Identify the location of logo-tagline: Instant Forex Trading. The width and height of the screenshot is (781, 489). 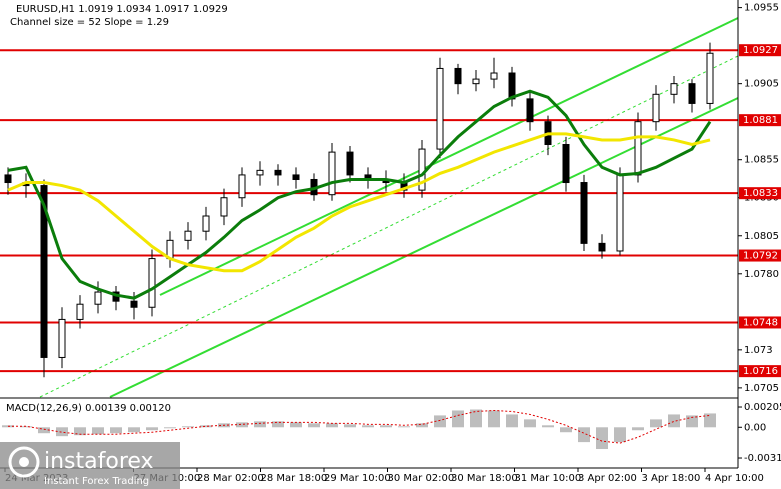
(96, 481).